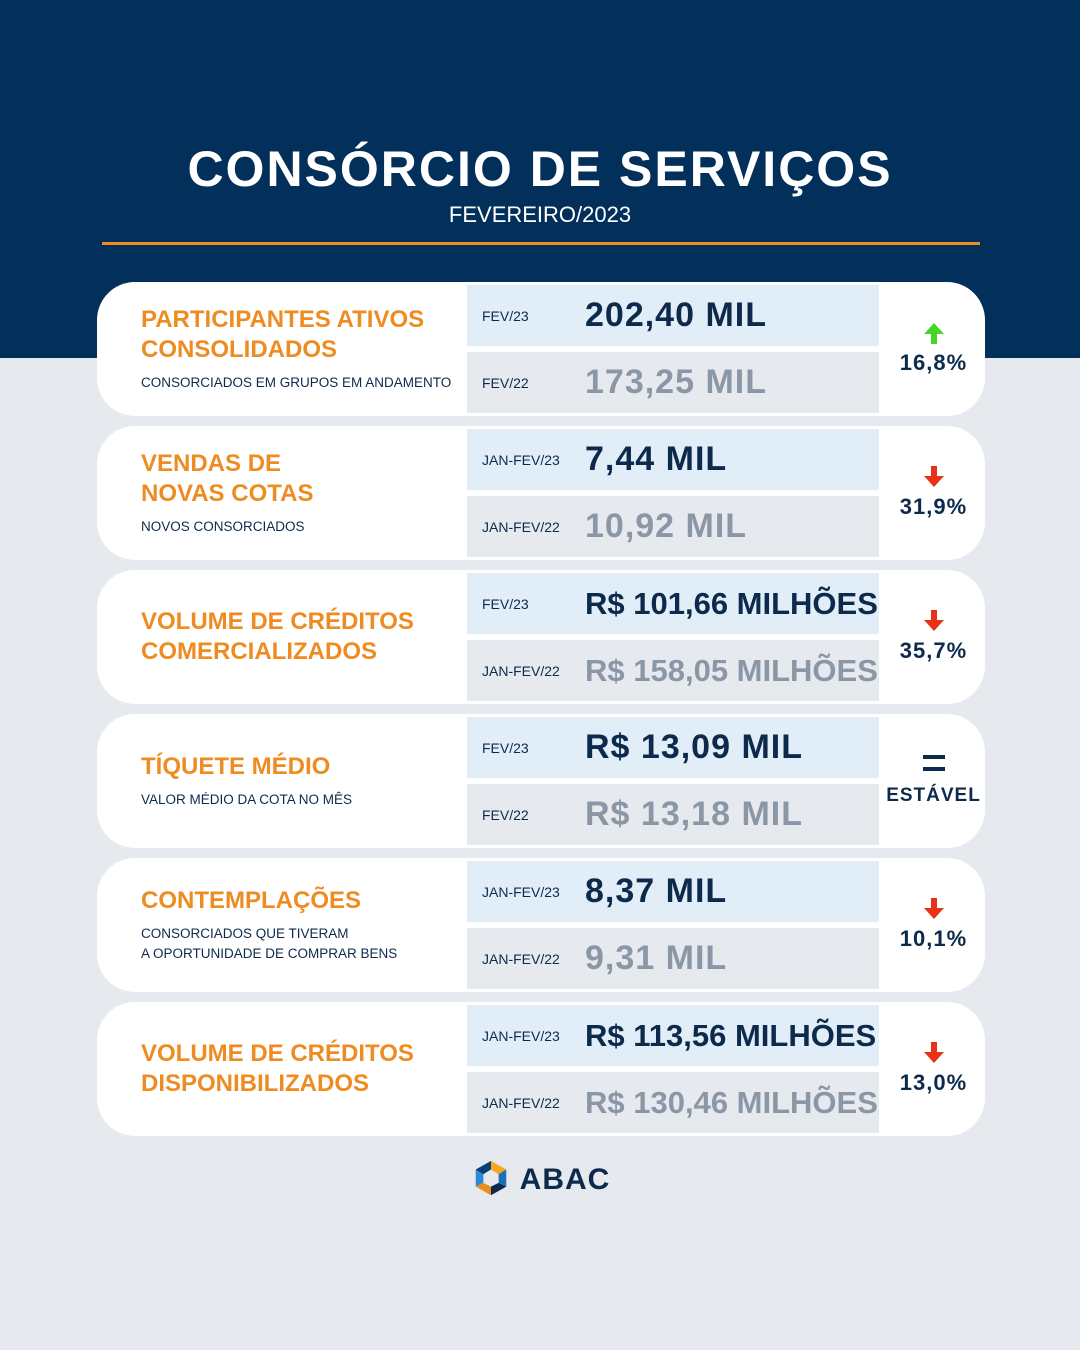  I want to click on card-info: VOLUME DE CRÉDITOS DISPONIBILIZADOS, so click(301, 1069).